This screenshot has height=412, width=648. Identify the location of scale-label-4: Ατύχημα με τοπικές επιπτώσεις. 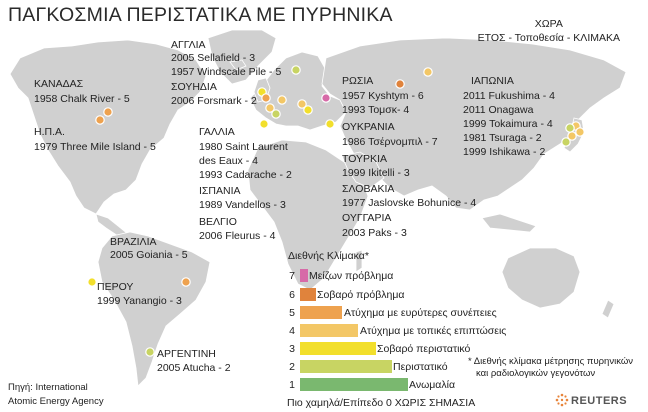
(433, 331).